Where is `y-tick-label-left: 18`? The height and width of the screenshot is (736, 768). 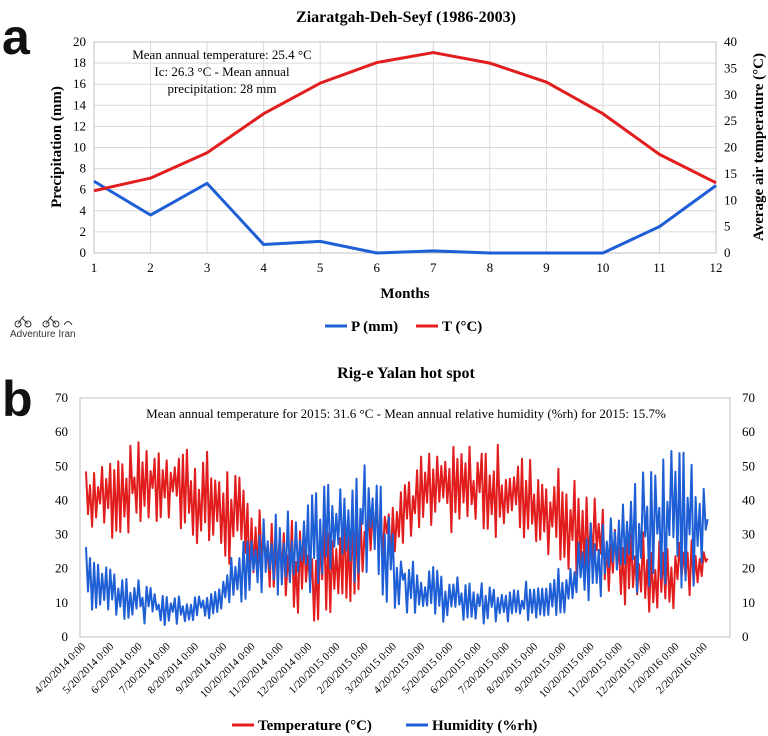
y-tick-label-left: 18 is located at coordinates (79, 62).